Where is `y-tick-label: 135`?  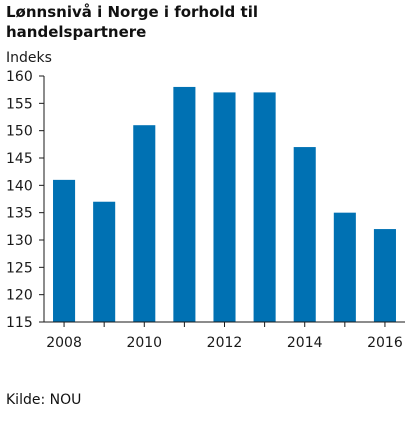 y-tick-label: 135 is located at coordinates (19, 214).